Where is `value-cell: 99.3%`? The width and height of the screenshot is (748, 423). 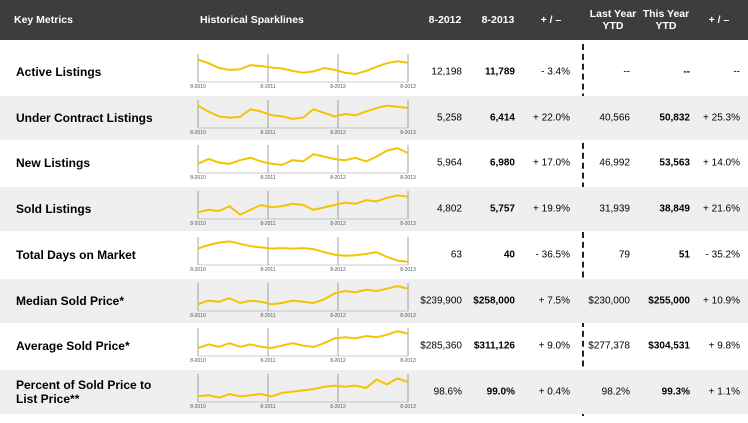 value-cell: 99.3% is located at coordinates (675, 392).